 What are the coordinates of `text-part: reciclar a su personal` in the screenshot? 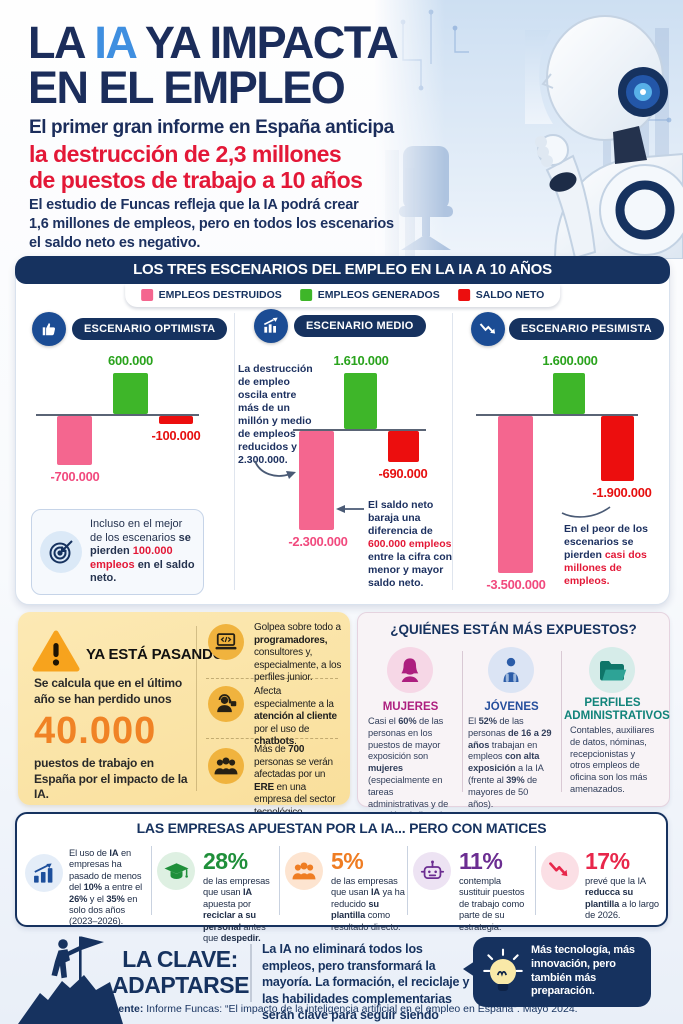 It's located at (229, 921).